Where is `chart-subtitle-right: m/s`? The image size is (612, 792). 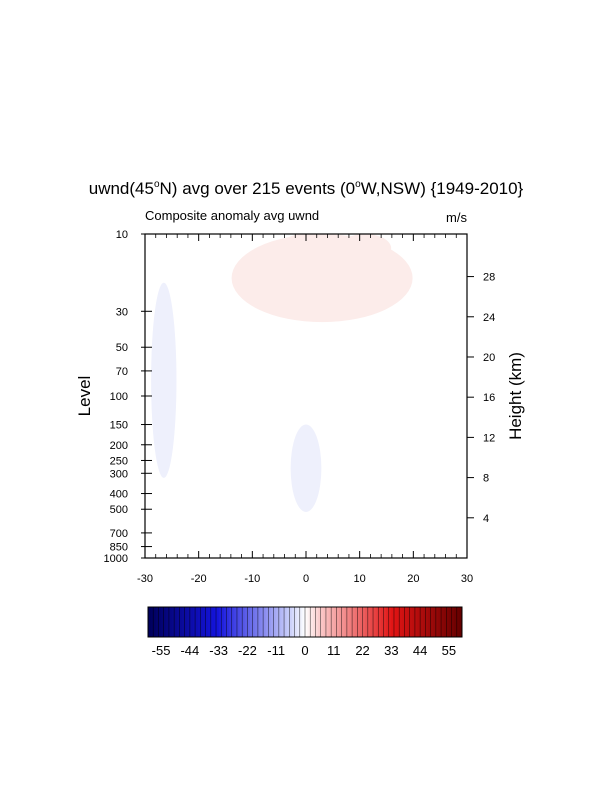
chart-subtitle-right: m/s is located at coordinates (456, 217).